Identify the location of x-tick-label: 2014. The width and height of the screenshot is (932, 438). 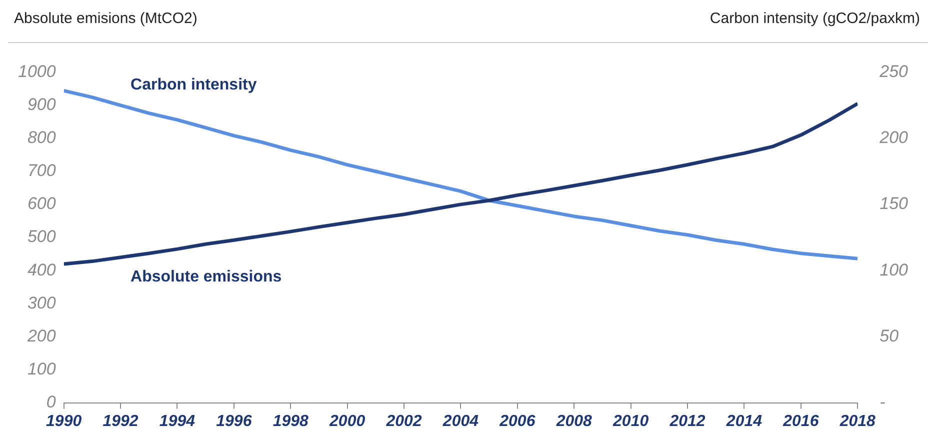
(743, 421).